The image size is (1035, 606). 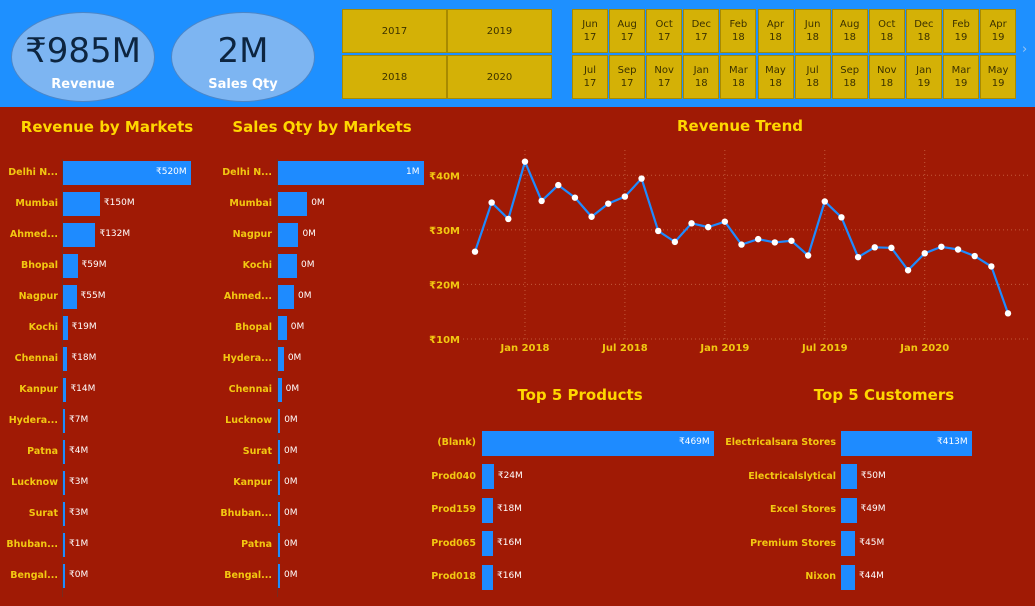 I want to click on year-option-2020: 2020, so click(x=499, y=77).